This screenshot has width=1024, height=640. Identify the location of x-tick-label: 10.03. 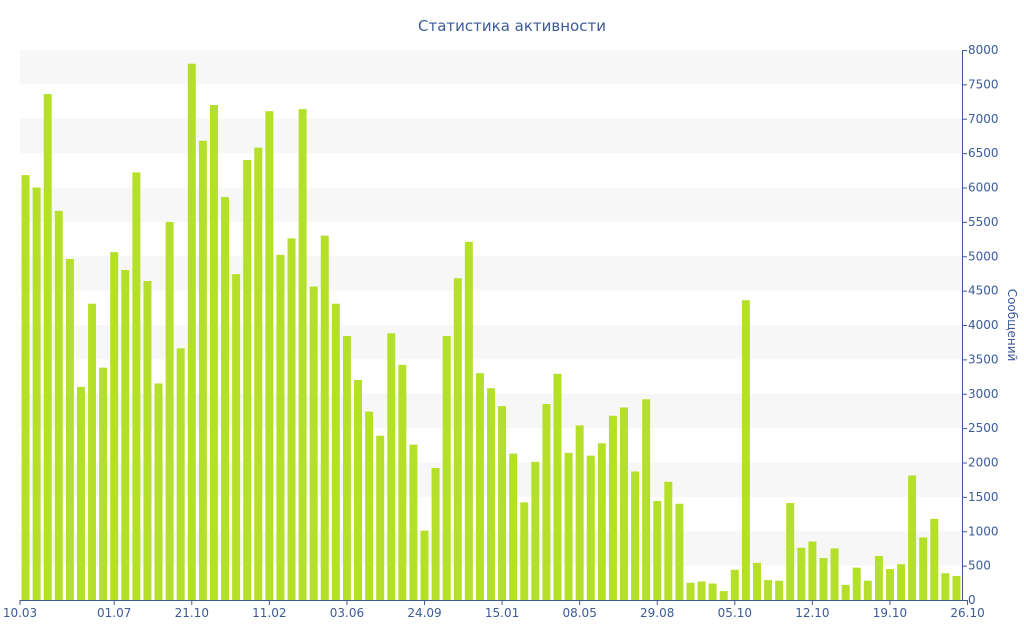
(20, 613).